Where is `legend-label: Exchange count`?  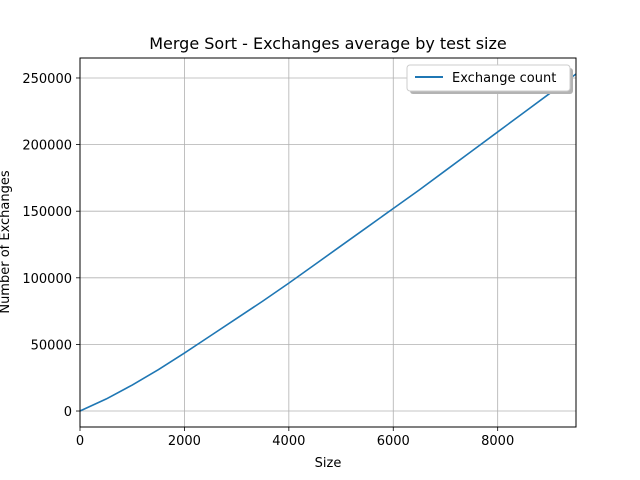
legend-label: Exchange count is located at coordinates (504, 78).